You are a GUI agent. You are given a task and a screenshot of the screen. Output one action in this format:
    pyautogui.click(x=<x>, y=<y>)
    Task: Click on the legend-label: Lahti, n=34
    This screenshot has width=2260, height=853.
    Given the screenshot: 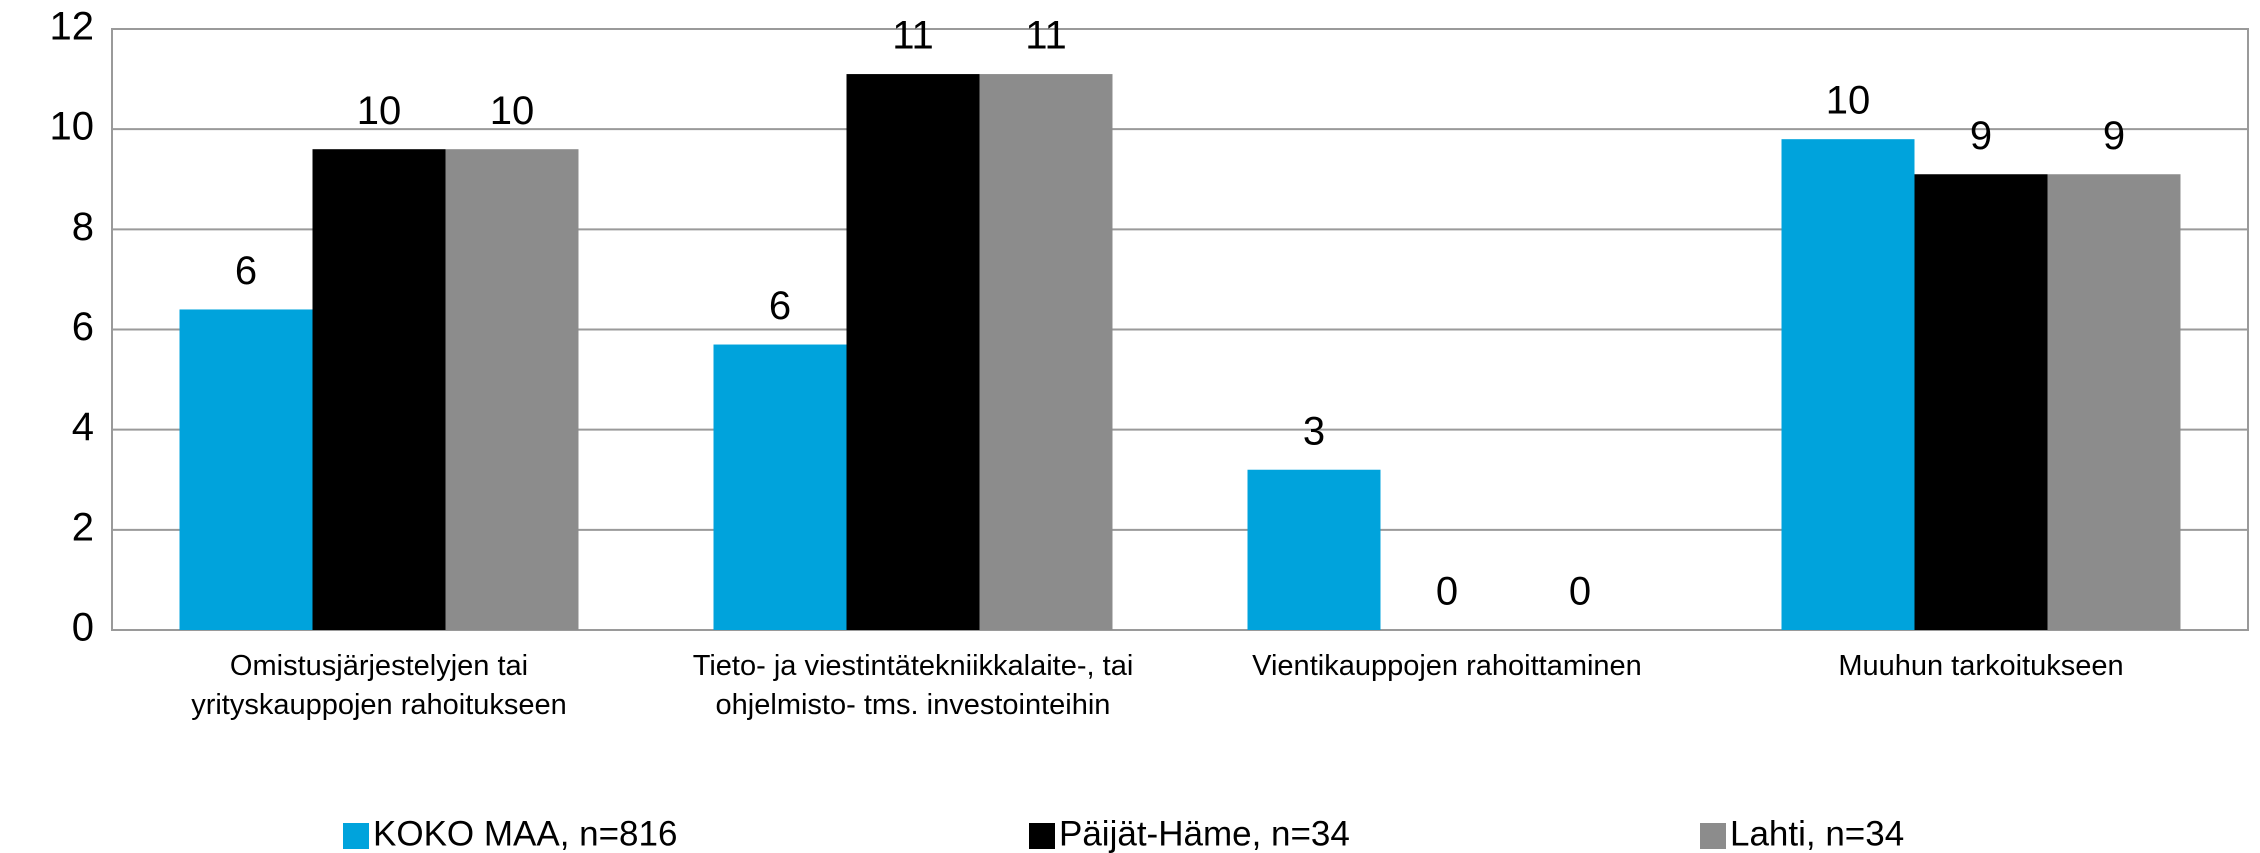 What is the action you would take?
    pyautogui.click(x=1817, y=833)
    